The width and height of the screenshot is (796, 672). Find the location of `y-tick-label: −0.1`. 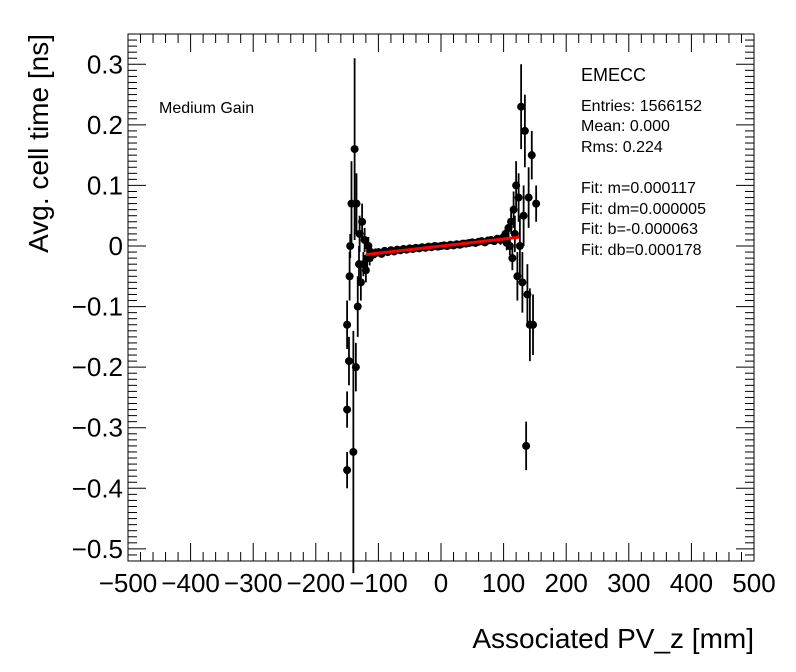

y-tick-label: −0.1 is located at coordinates (97, 307).